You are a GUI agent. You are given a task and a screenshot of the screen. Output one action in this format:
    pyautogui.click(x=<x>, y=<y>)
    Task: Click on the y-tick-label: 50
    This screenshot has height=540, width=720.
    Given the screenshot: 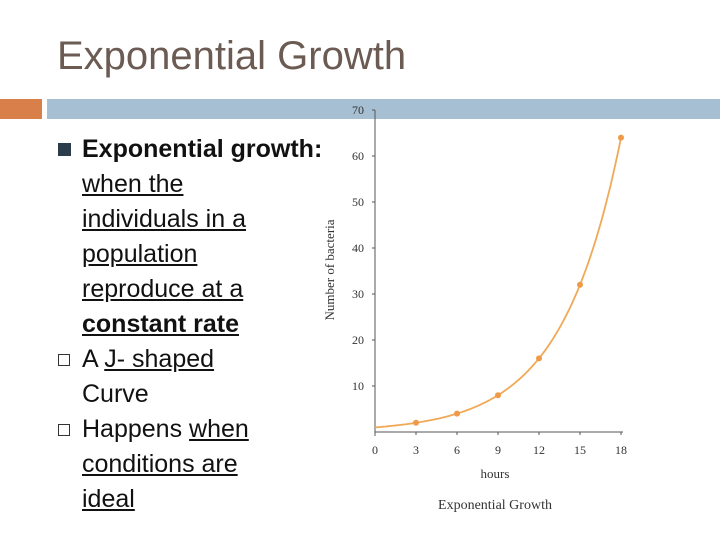 What is the action you would take?
    pyautogui.click(x=358, y=202)
    